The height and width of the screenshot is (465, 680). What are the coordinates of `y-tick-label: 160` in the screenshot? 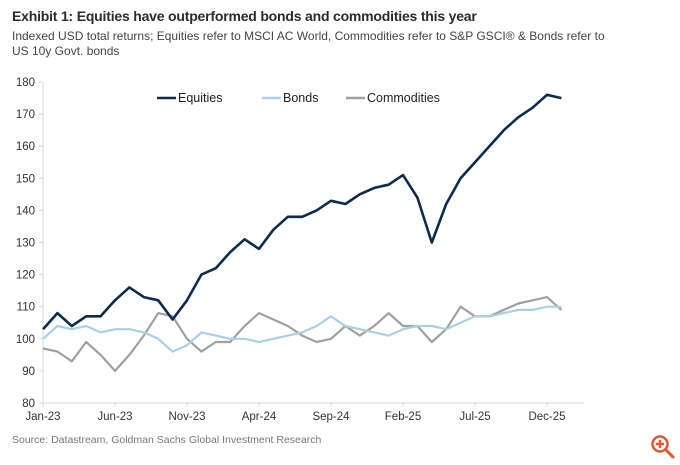 It's located at (25, 147).